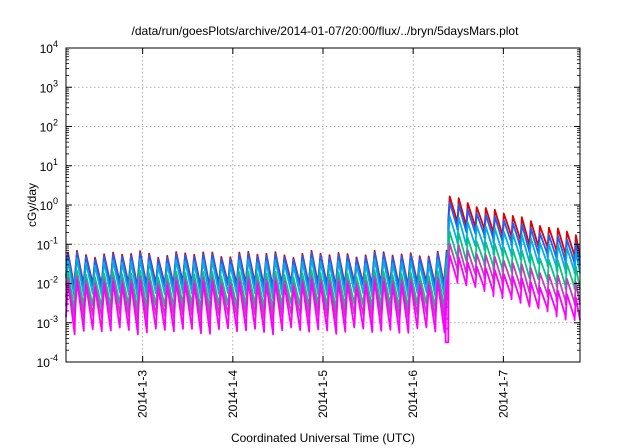  What do you see at coordinates (233, 394) in the screenshot?
I see `x-tick-label: 2014-1-4` at bounding box center [233, 394].